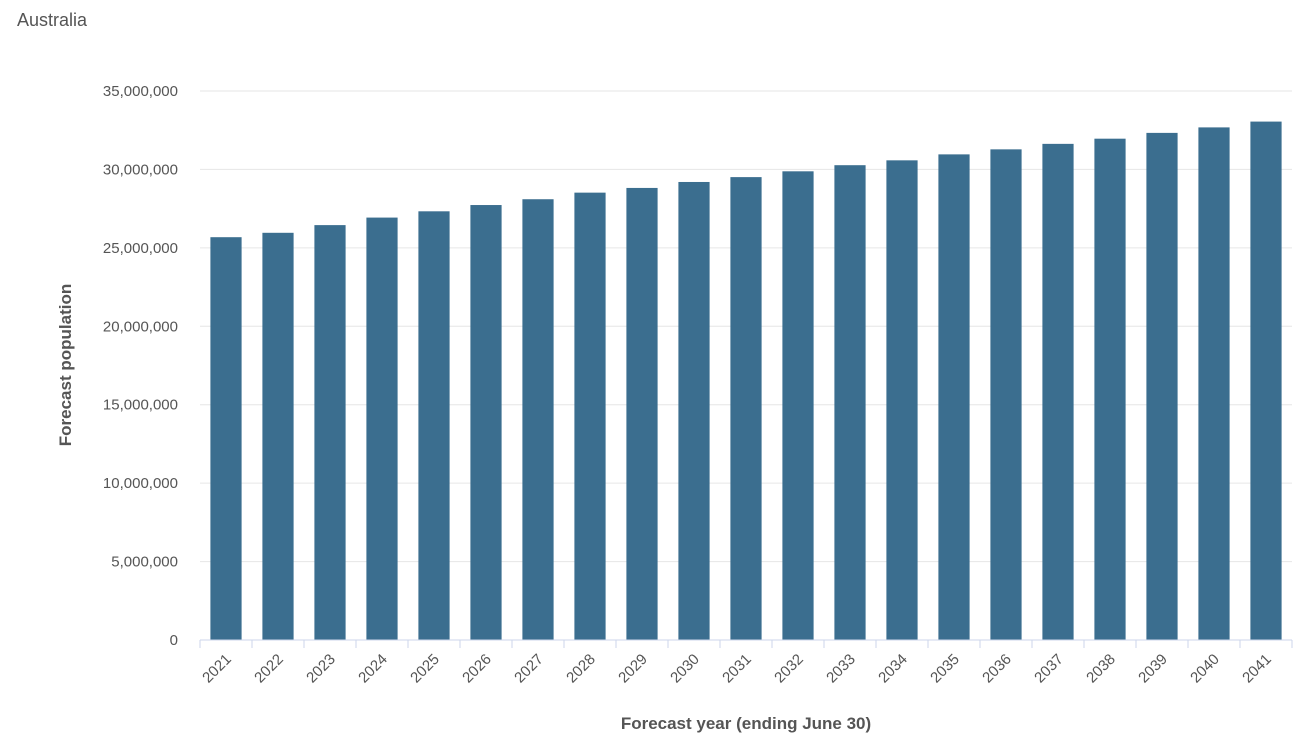 This screenshot has width=1313, height=742. Describe the element at coordinates (52, 20) in the screenshot. I see `chart-subtitle: Australia` at that location.